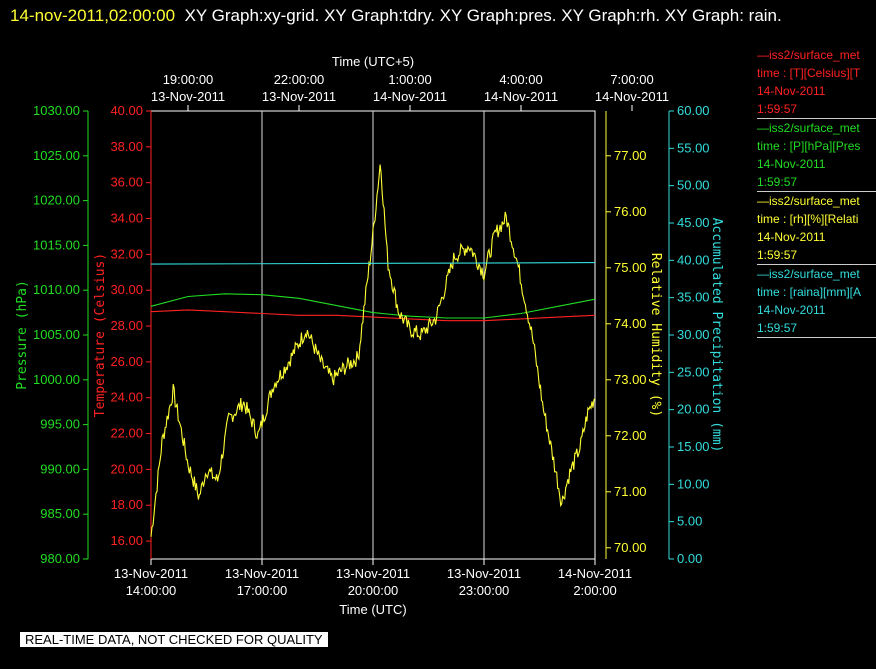  I want to click on temp-axis-label: Temperature (Celsius), so click(100, 335).